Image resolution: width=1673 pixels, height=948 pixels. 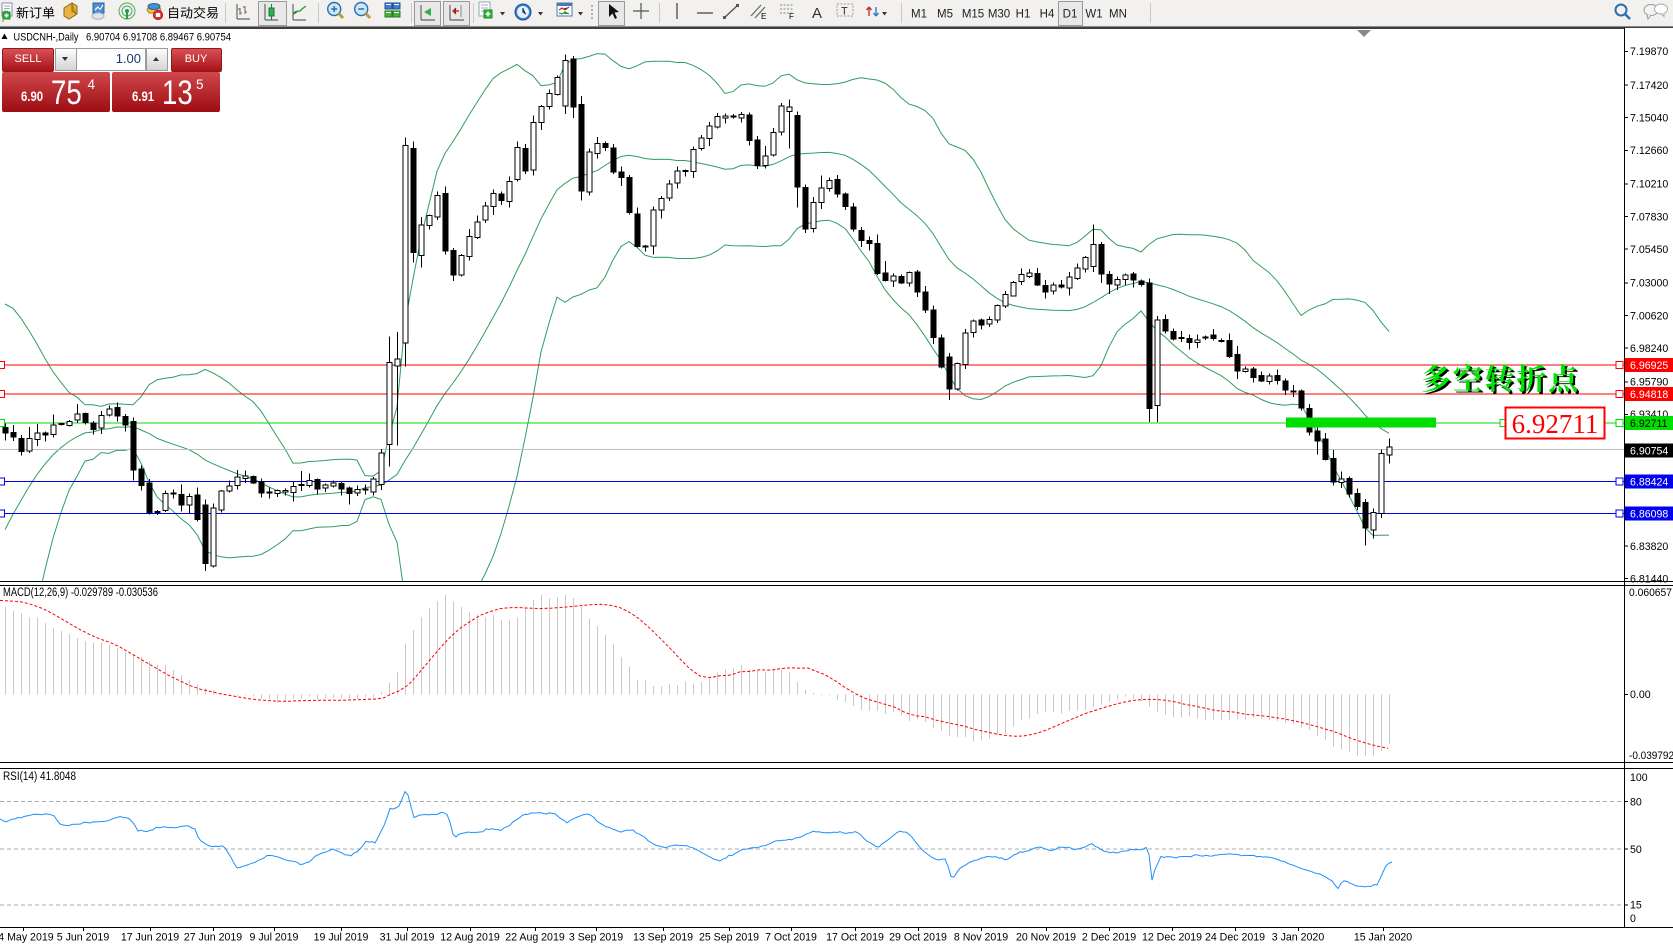 I want to click on svg-text: 17 Oct 2019, so click(x=855, y=938).